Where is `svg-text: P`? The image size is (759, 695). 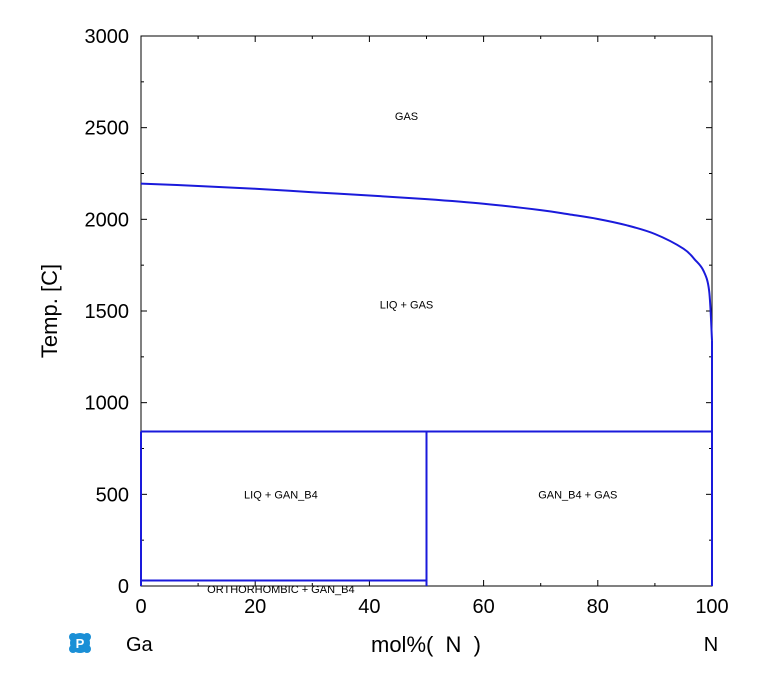
svg-text: P is located at coordinates (80, 643).